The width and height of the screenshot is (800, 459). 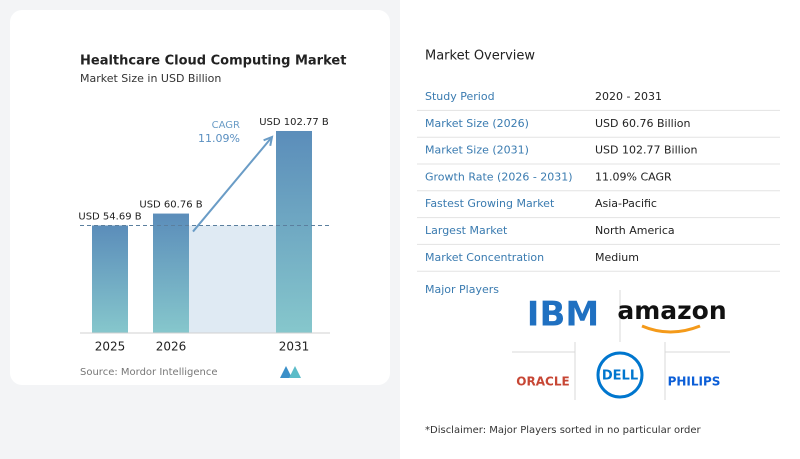 What do you see at coordinates (563, 315) in the screenshot?
I see `player-logo: IBM` at bounding box center [563, 315].